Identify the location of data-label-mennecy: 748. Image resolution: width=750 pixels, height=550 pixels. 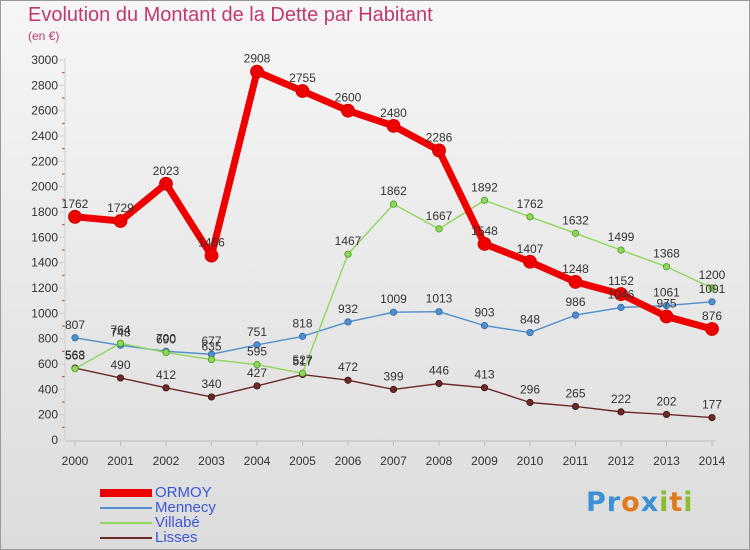
(120, 332).